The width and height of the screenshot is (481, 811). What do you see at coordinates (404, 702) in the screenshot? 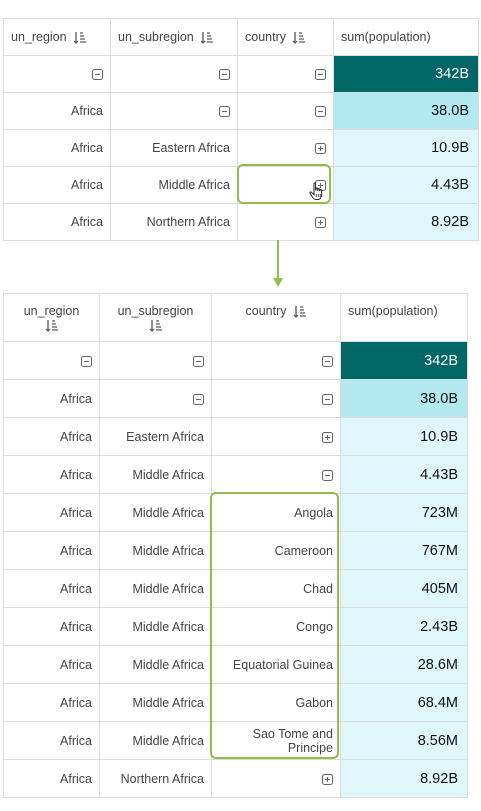
I see `cell-value: 68.4M` at bounding box center [404, 702].